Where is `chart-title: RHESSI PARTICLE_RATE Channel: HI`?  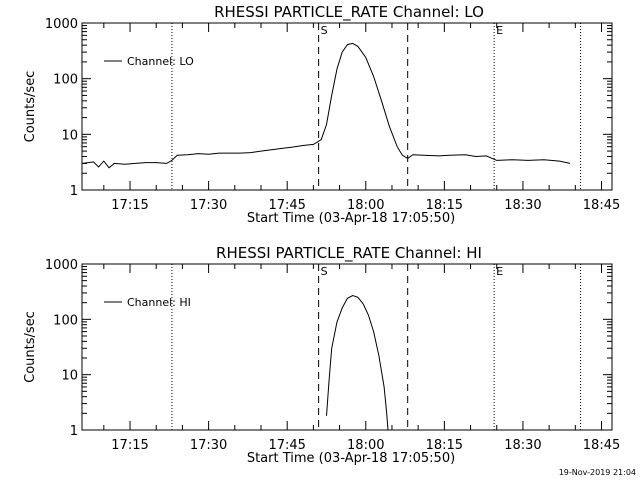
chart-title: RHESSI PARTICLE_RATE Channel: HI is located at coordinates (349, 253).